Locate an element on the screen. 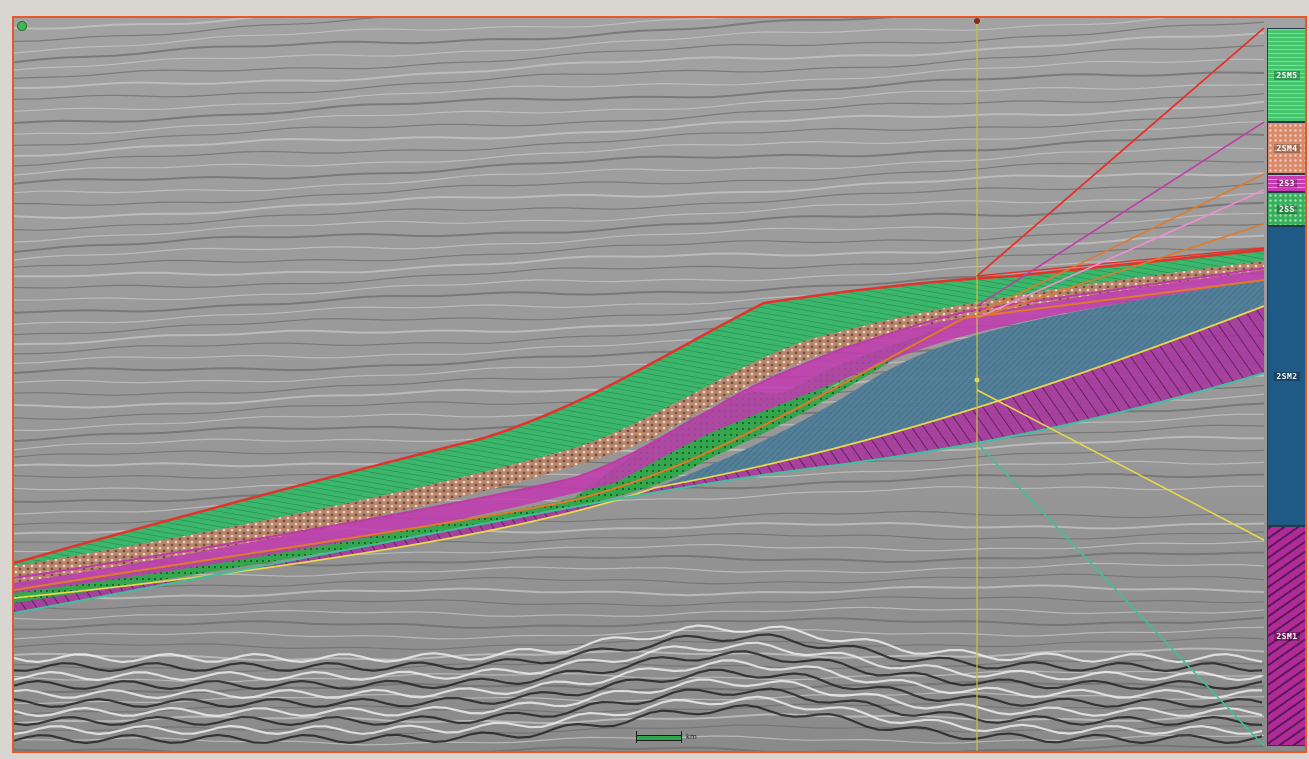 The image size is (1309, 759). tie-line-pink is located at coordinates (1120, 254).